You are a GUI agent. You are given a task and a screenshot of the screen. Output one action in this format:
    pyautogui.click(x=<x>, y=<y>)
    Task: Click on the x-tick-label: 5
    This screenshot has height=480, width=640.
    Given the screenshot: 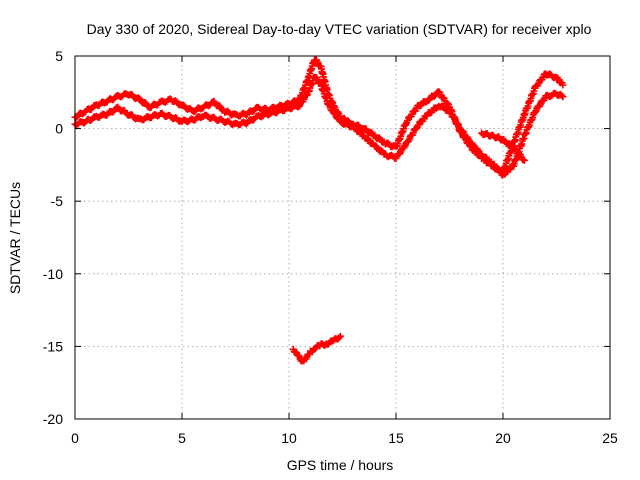 What is the action you would take?
    pyautogui.click(x=182, y=438)
    